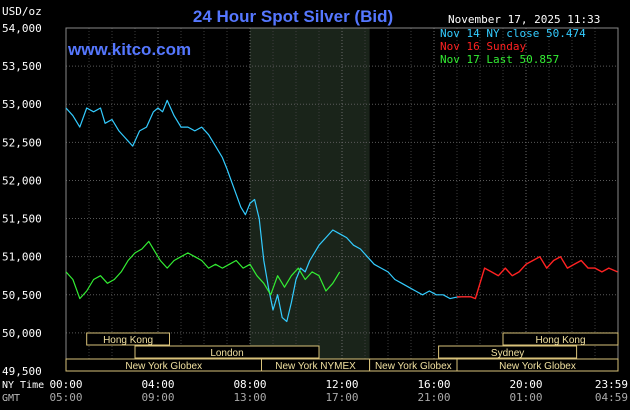 The width and height of the screenshot is (630, 410). What do you see at coordinates (22, 28) in the screenshot?
I see `ytick-label: 54,000` at bounding box center [22, 28].